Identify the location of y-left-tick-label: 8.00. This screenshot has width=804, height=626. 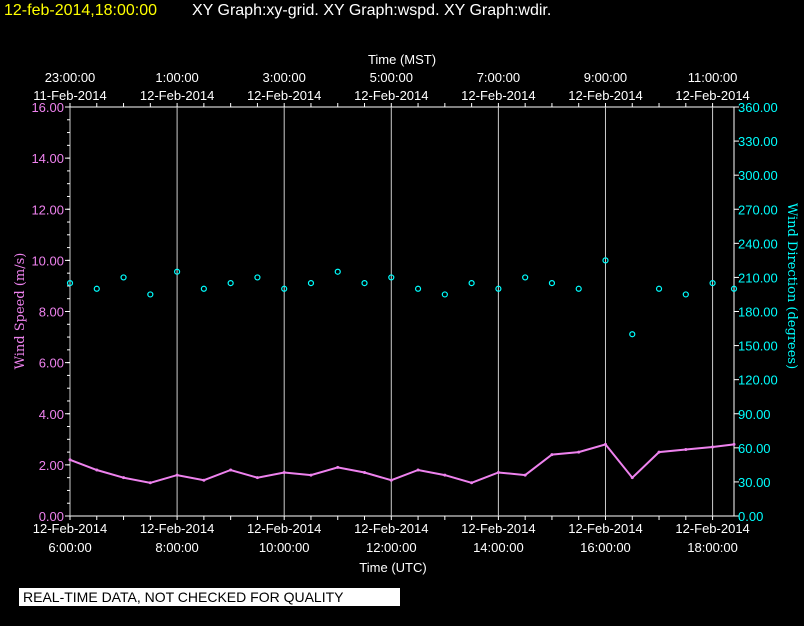
(51, 312).